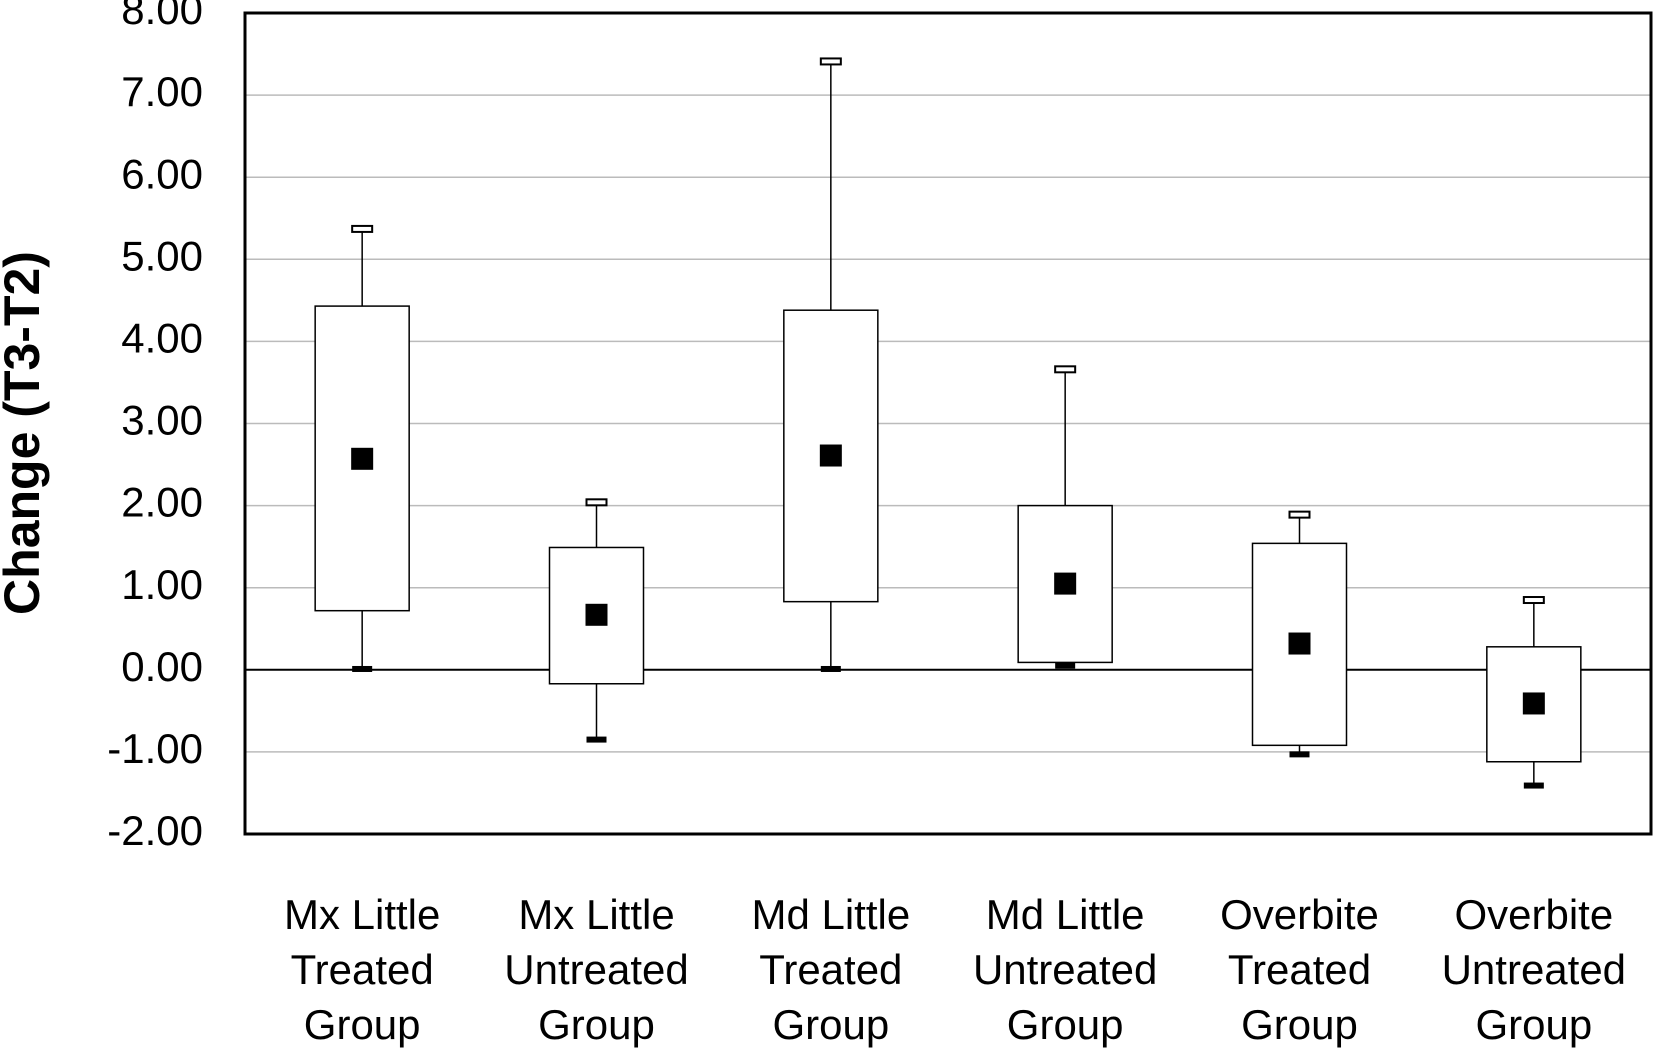 The image size is (1654, 1054). Describe the element at coordinates (25, 433) in the screenshot. I see `y-axis-label: Change (T3-T2)` at that location.